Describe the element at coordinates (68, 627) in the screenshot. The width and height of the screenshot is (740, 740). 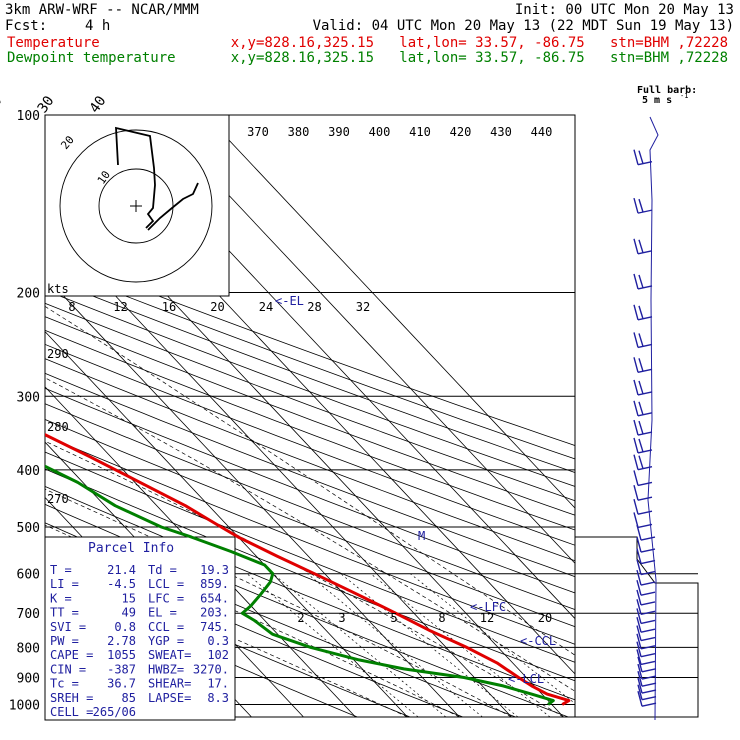
I see `parcel-row-label: SVI =` at that location.